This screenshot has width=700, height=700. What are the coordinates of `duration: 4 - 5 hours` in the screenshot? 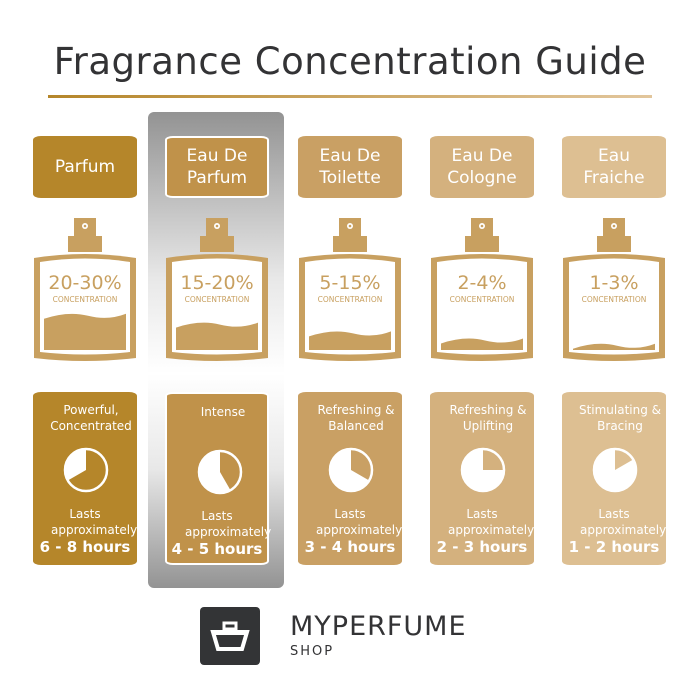 It's located at (217, 549).